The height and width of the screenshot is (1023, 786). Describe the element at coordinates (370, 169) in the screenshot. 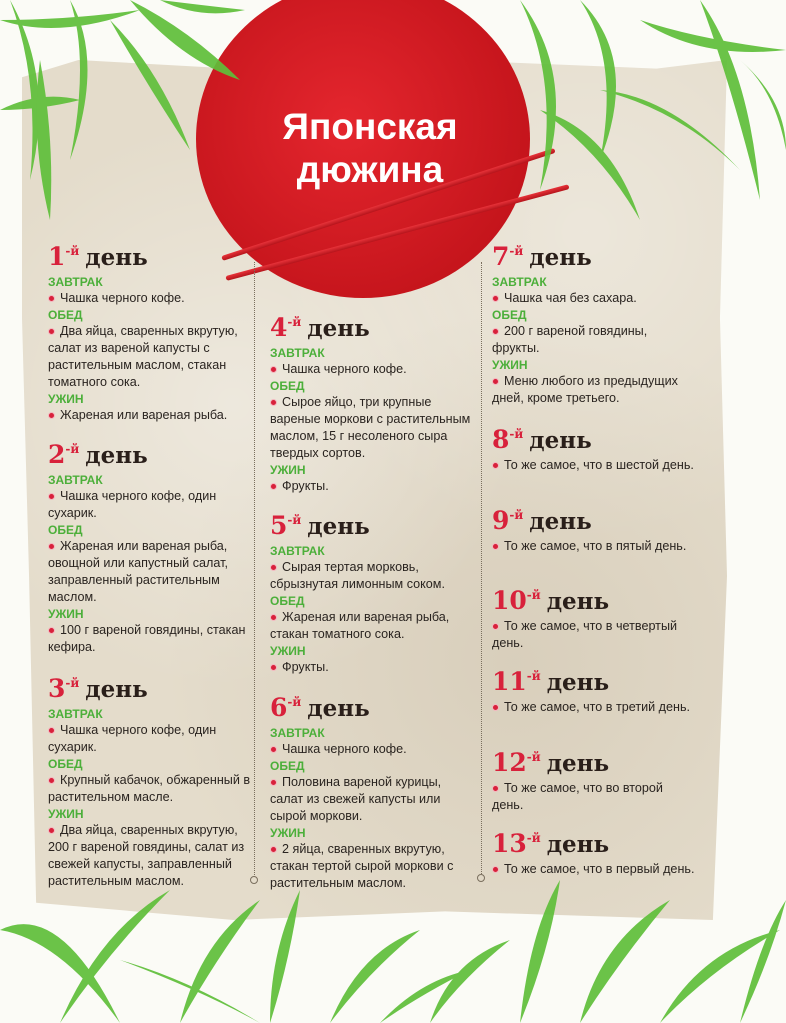

I see `title-line-2: дюжина` at that location.